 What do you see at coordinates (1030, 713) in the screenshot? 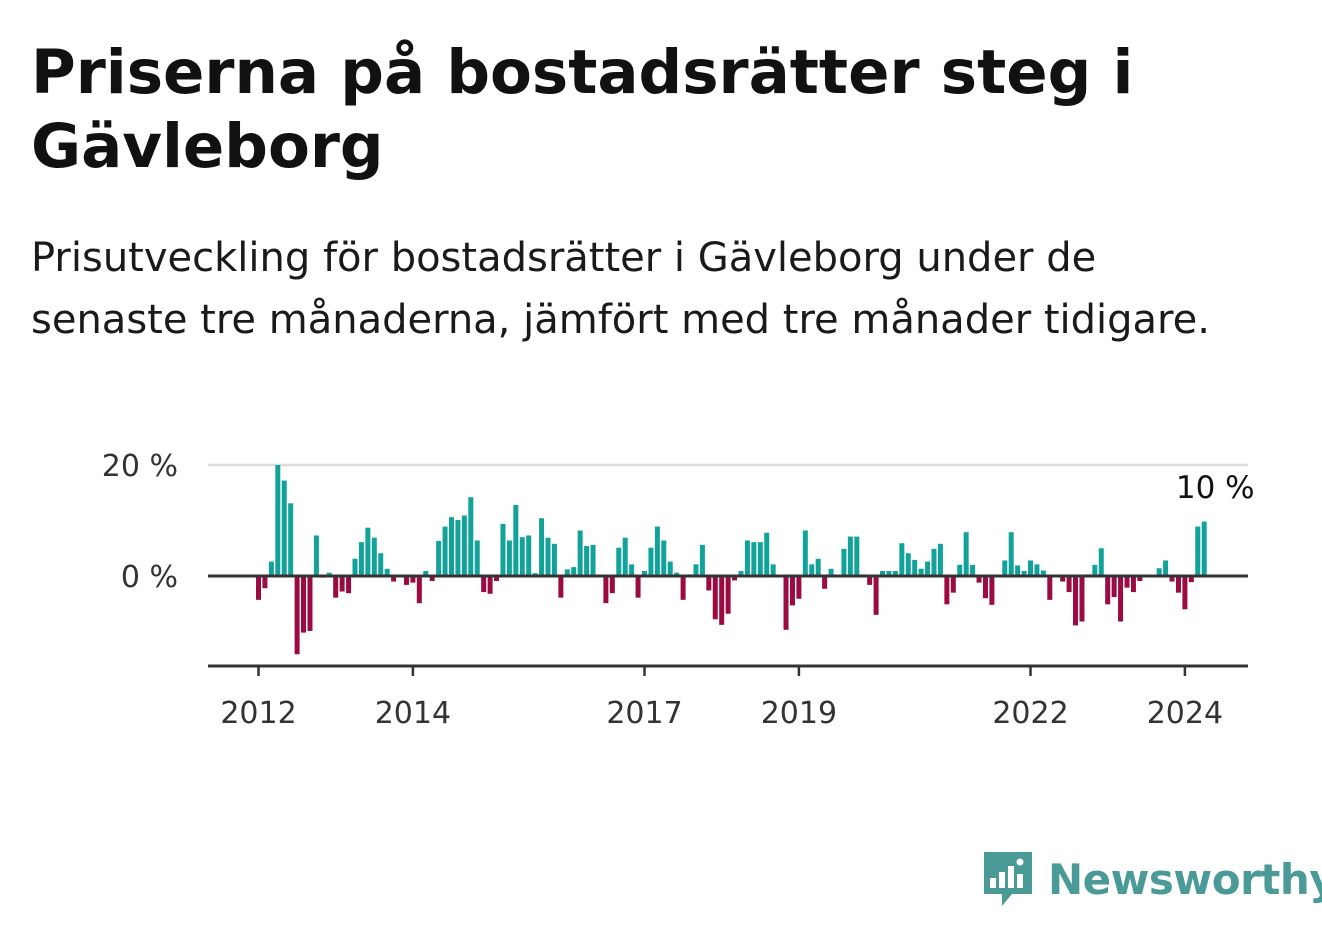
I see `x-tick-label: 2022` at bounding box center [1030, 713].